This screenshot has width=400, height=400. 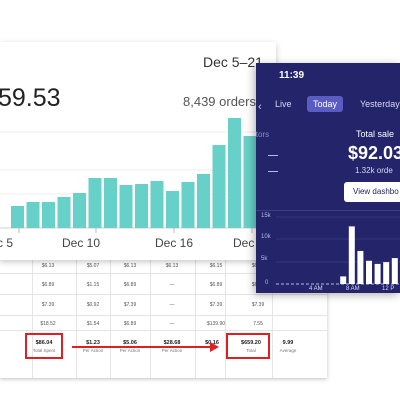 I want to click on total-cell: $5.06, so click(x=130, y=343).